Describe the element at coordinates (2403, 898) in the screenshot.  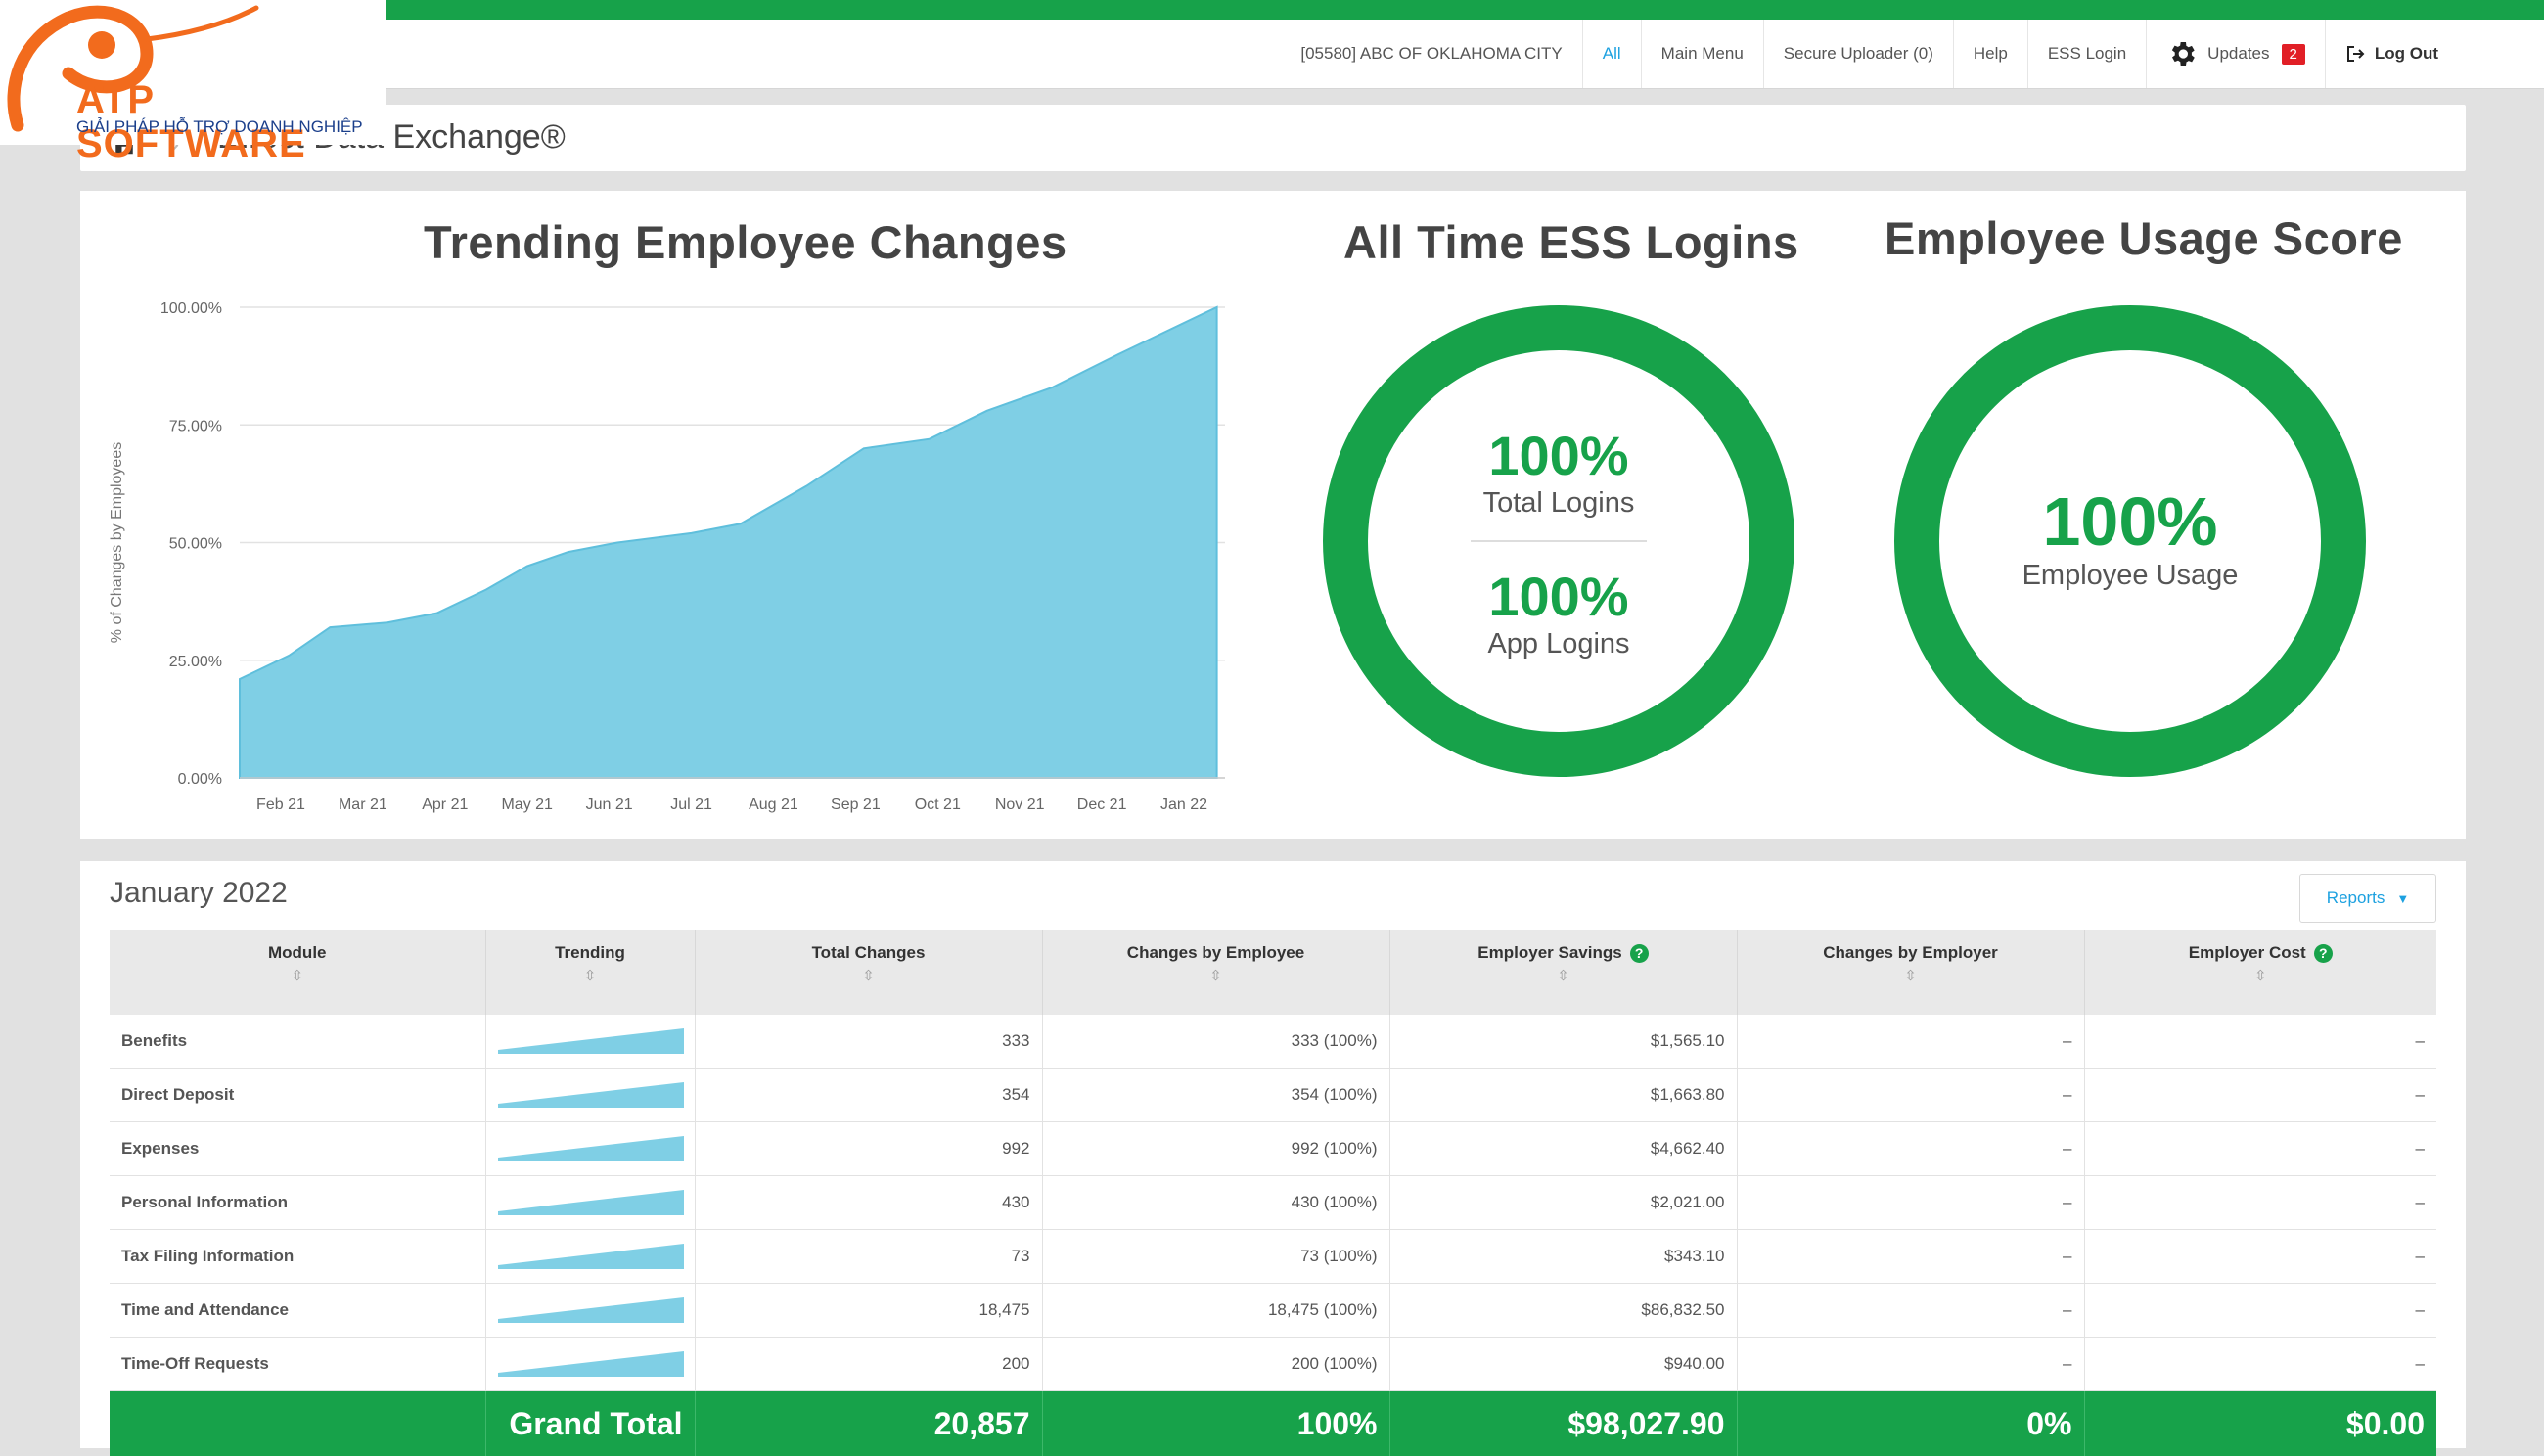
I see `caret-down-icon: ▼` at that location.